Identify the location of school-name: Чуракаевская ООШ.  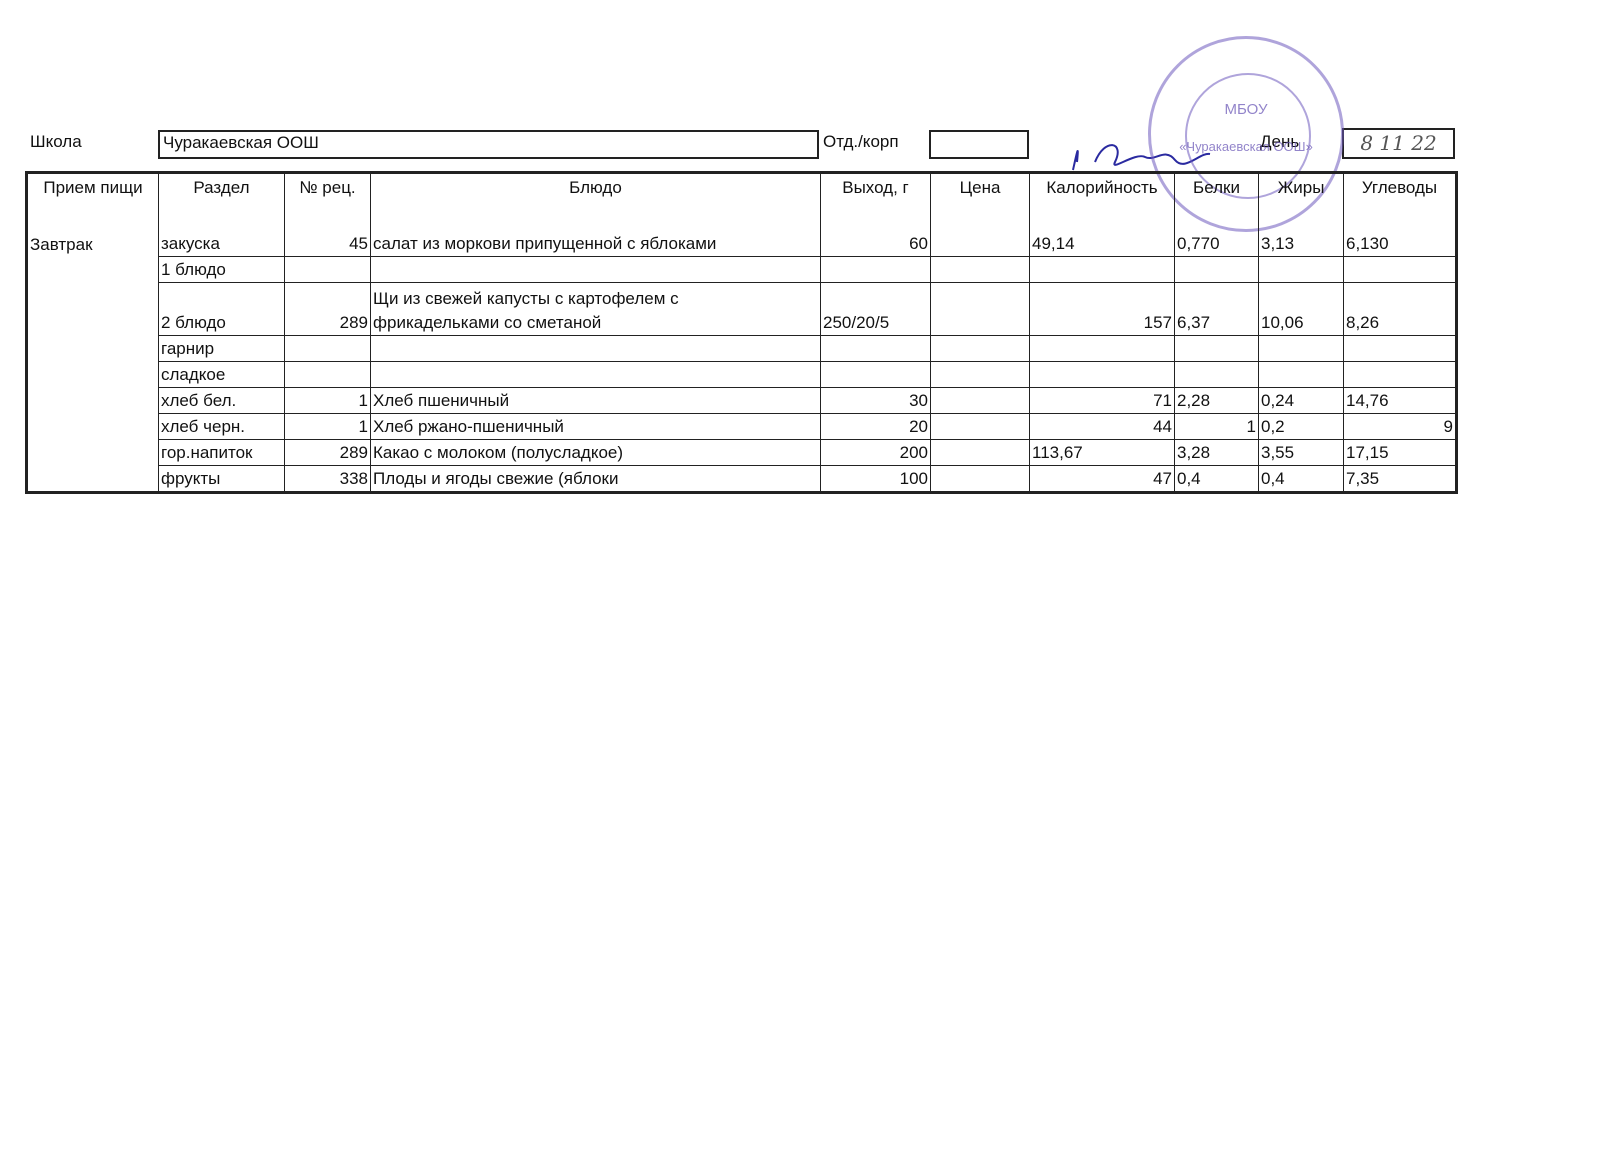
(488, 144).